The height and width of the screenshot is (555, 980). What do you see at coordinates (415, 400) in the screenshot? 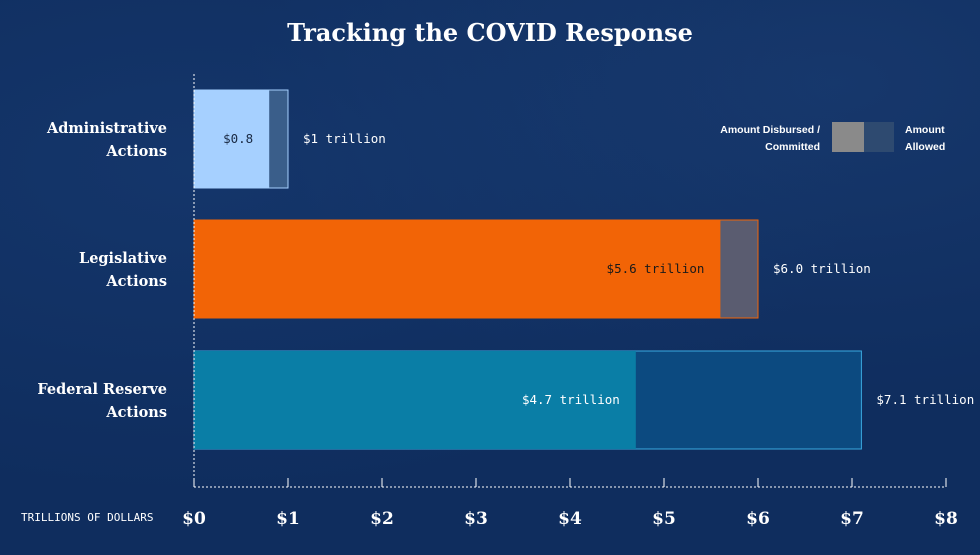
I see `federal-reserve-disbursed-bar` at bounding box center [415, 400].